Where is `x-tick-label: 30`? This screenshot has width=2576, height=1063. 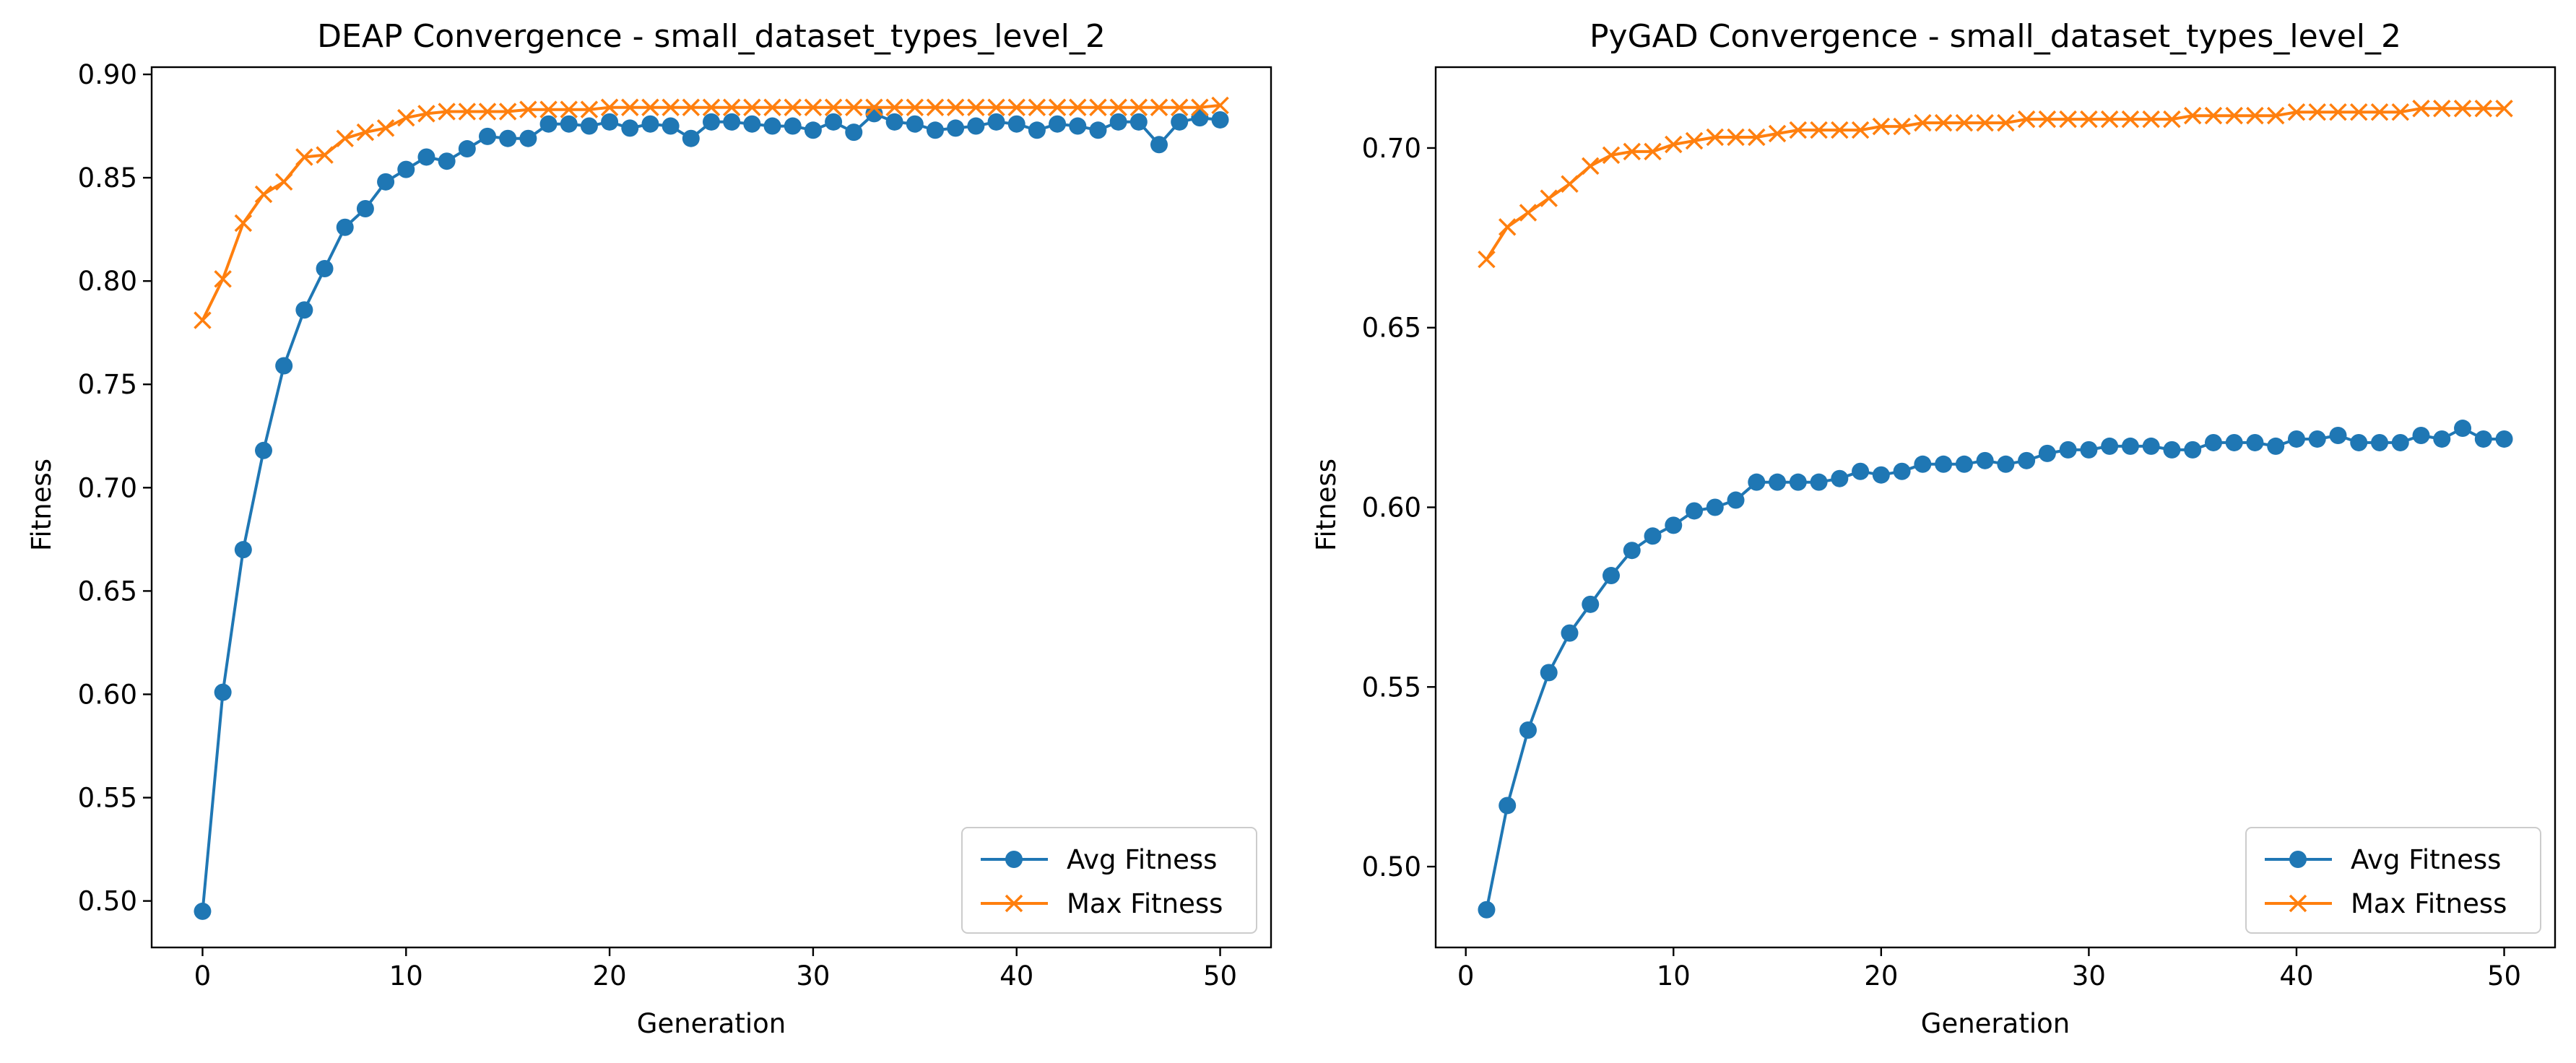
x-tick-label: 30 is located at coordinates (813, 976).